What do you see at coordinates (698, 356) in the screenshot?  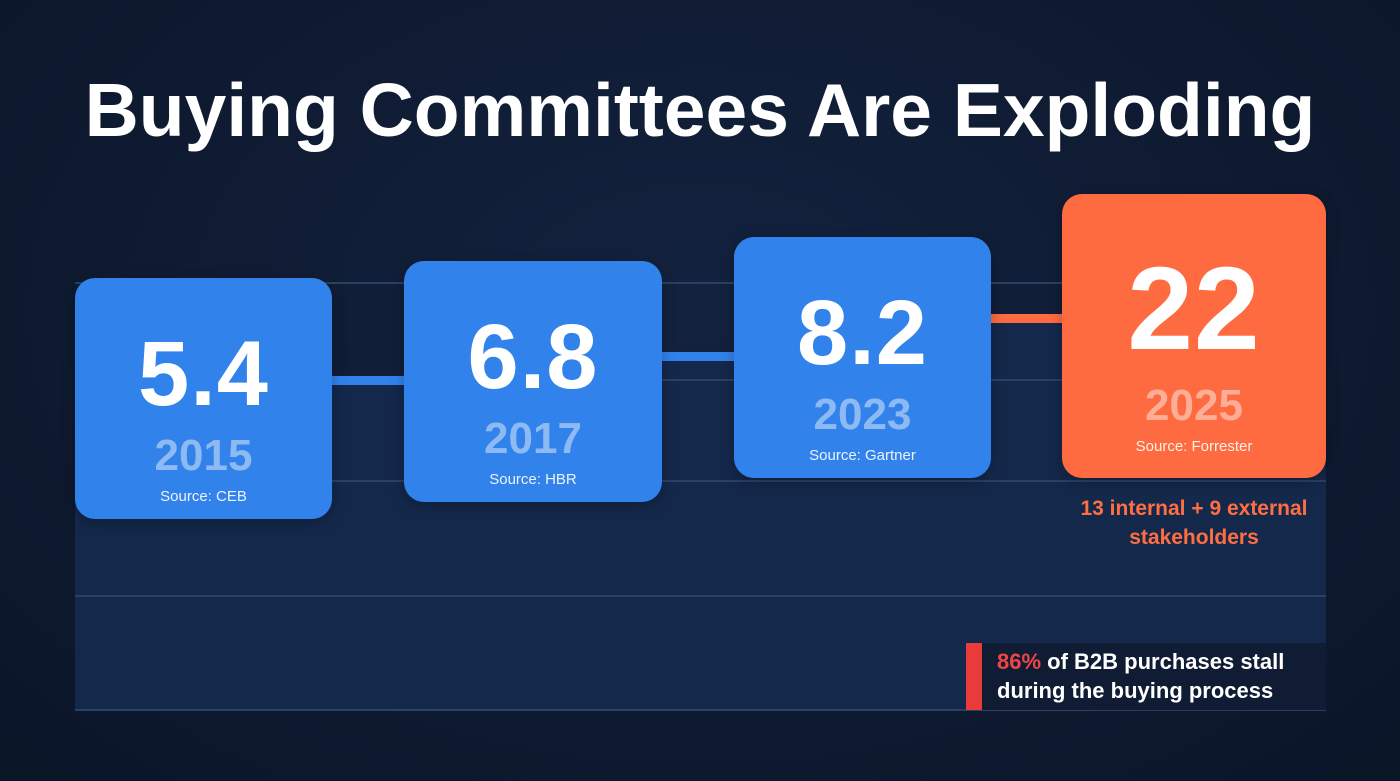 I see `connector-2017-2023` at bounding box center [698, 356].